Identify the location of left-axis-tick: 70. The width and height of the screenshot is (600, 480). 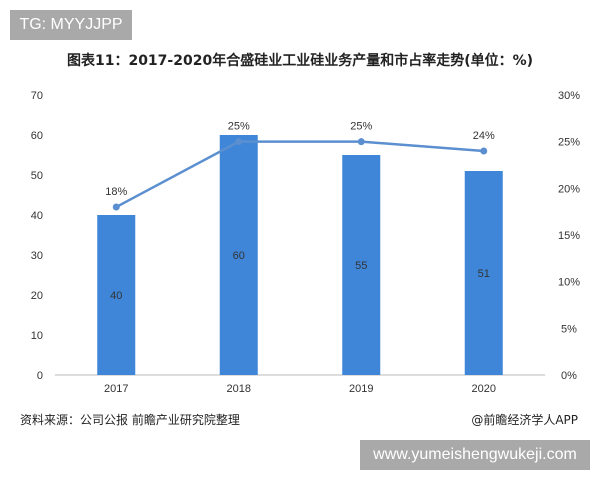
(37, 96).